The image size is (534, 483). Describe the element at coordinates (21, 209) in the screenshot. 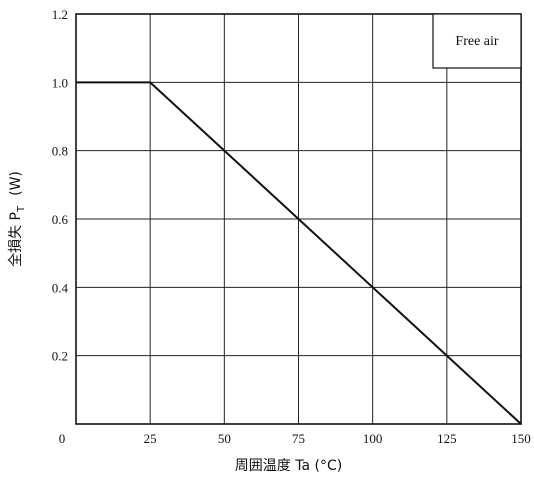

I see `y-axis-label-subscript: T` at that location.